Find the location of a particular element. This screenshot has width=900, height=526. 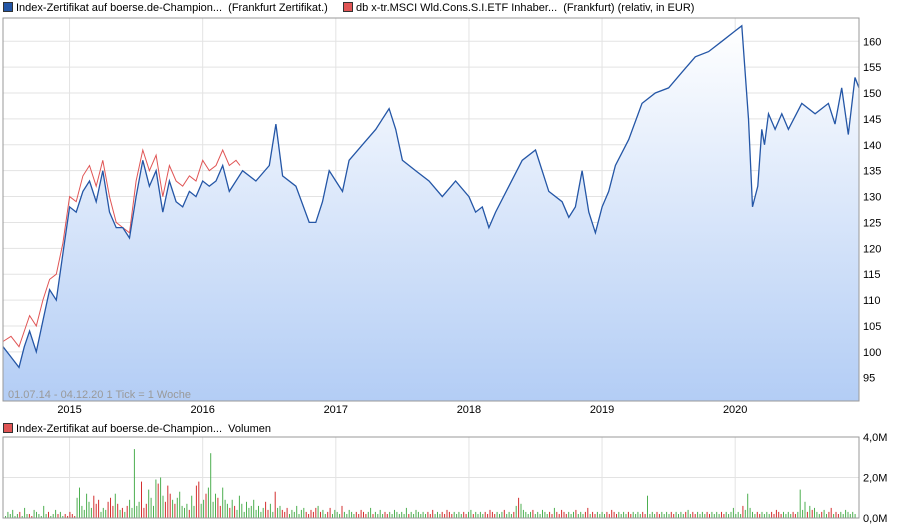

volume-y-tick-label: 0,0M is located at coordinates (875, 519).